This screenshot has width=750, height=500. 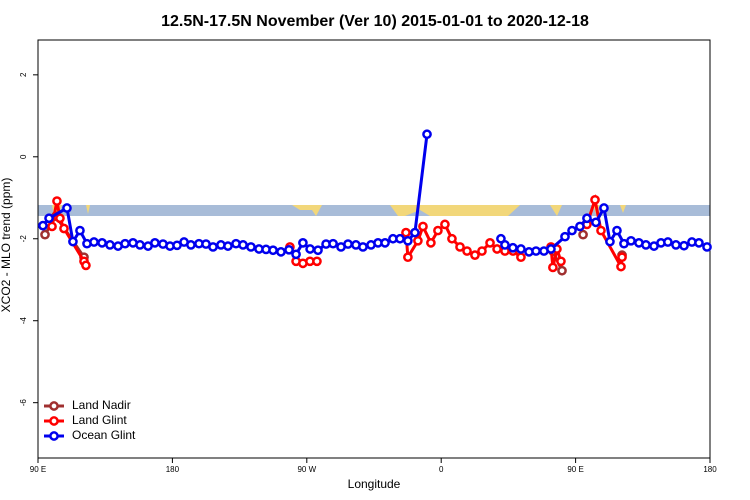 I want to click on legend-label: Land Nadir, so click(x=101, y=405).